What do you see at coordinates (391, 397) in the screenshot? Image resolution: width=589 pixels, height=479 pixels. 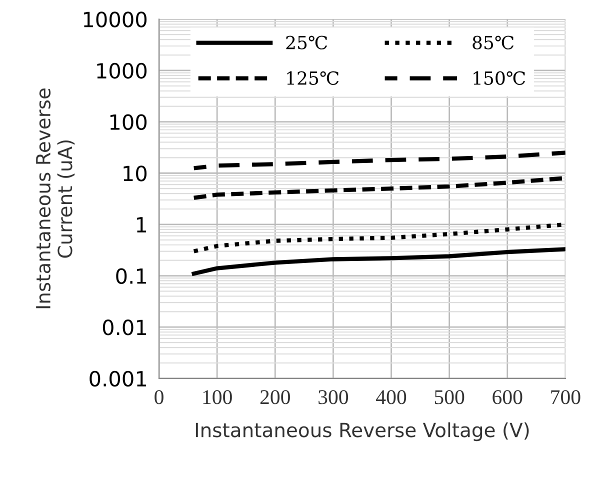 I see `x-tick-label: 400` at bounding box center [391, 397].